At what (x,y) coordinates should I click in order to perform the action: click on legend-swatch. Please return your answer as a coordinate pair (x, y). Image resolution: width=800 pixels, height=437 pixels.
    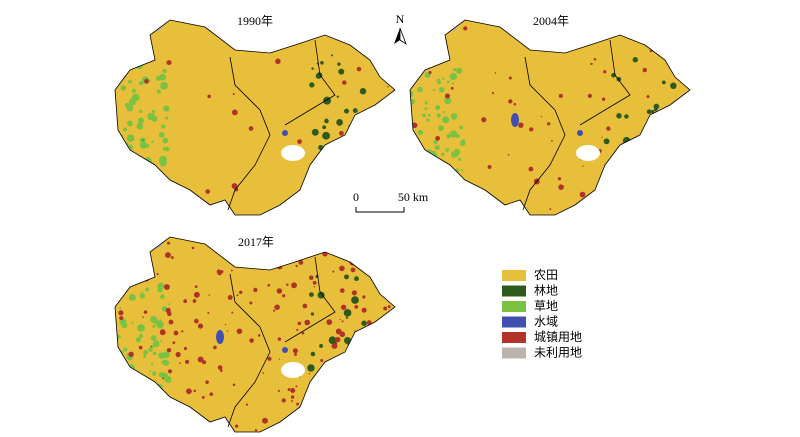
    Looking at the image, I should click on (514, 275).